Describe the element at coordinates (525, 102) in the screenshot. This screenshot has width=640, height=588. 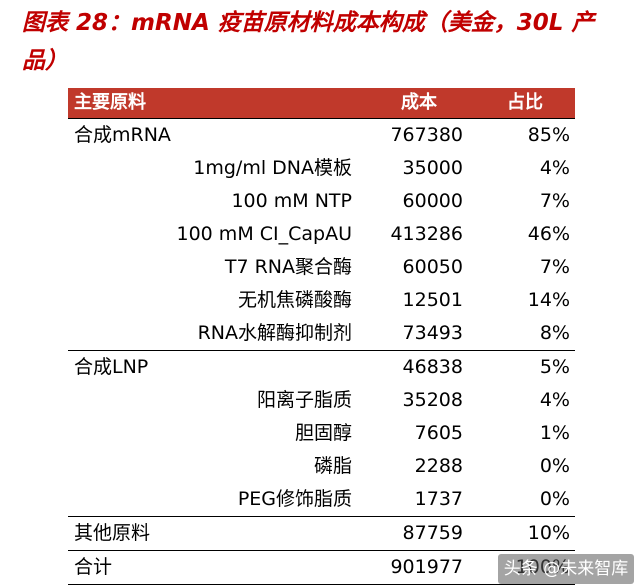
I see `column-header: 占比` at that location.